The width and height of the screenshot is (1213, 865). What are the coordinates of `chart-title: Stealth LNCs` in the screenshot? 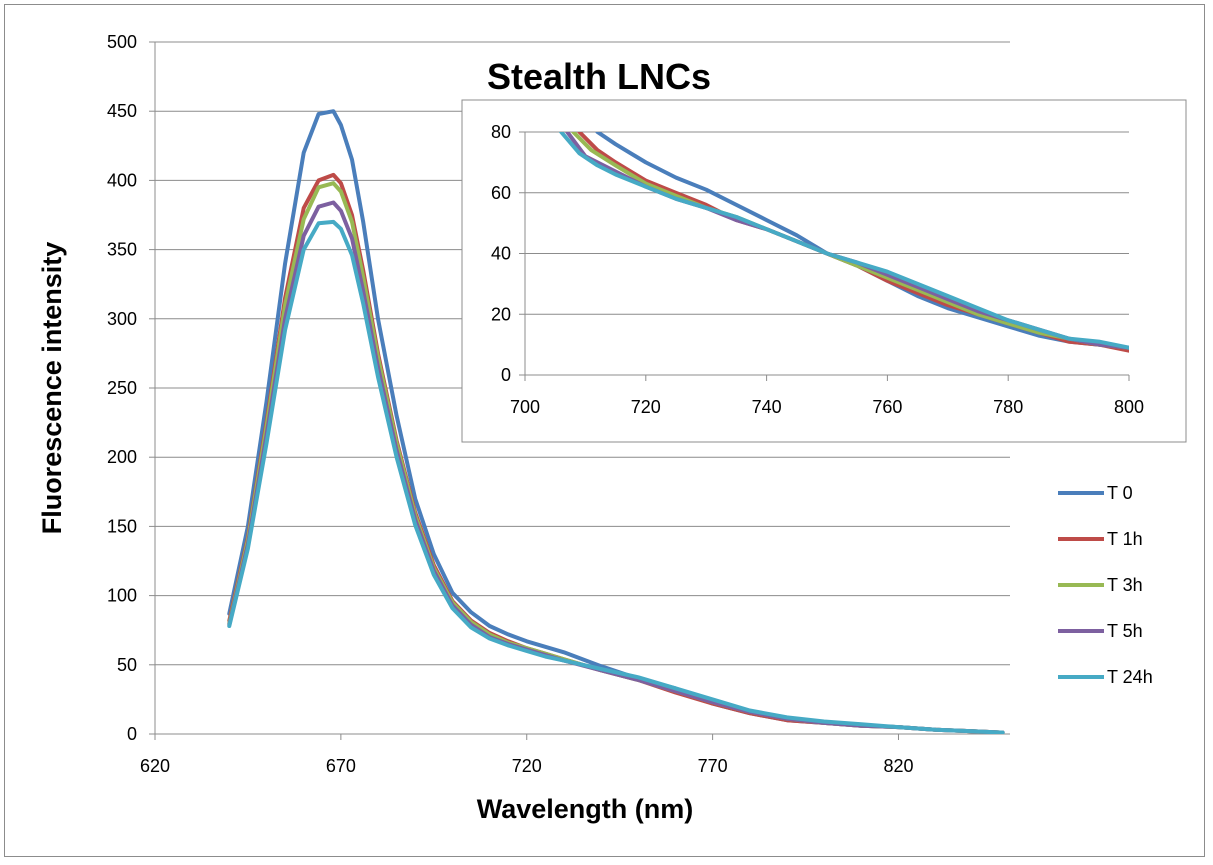 It's located at (599, 76).